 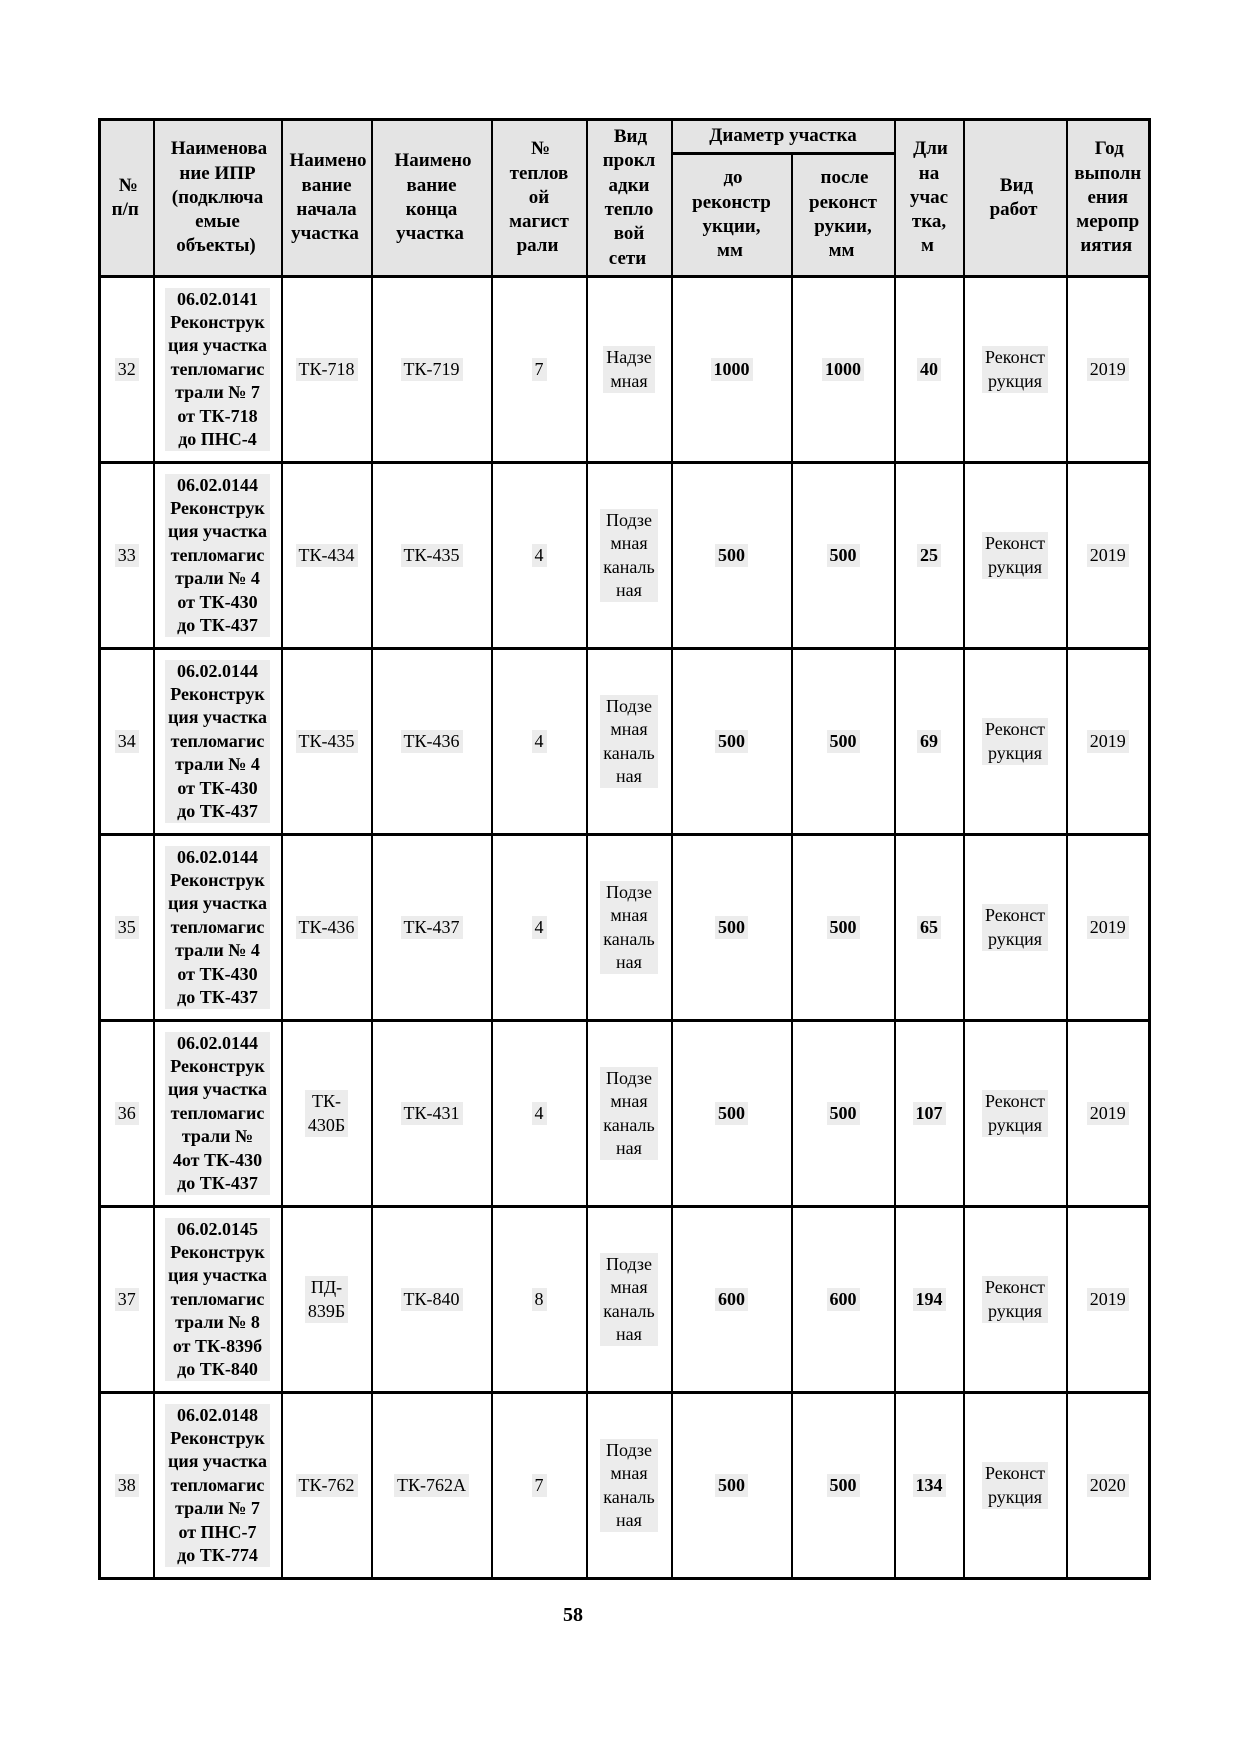 I want to click on header-label: № п/п, so click(x=125, y=197).